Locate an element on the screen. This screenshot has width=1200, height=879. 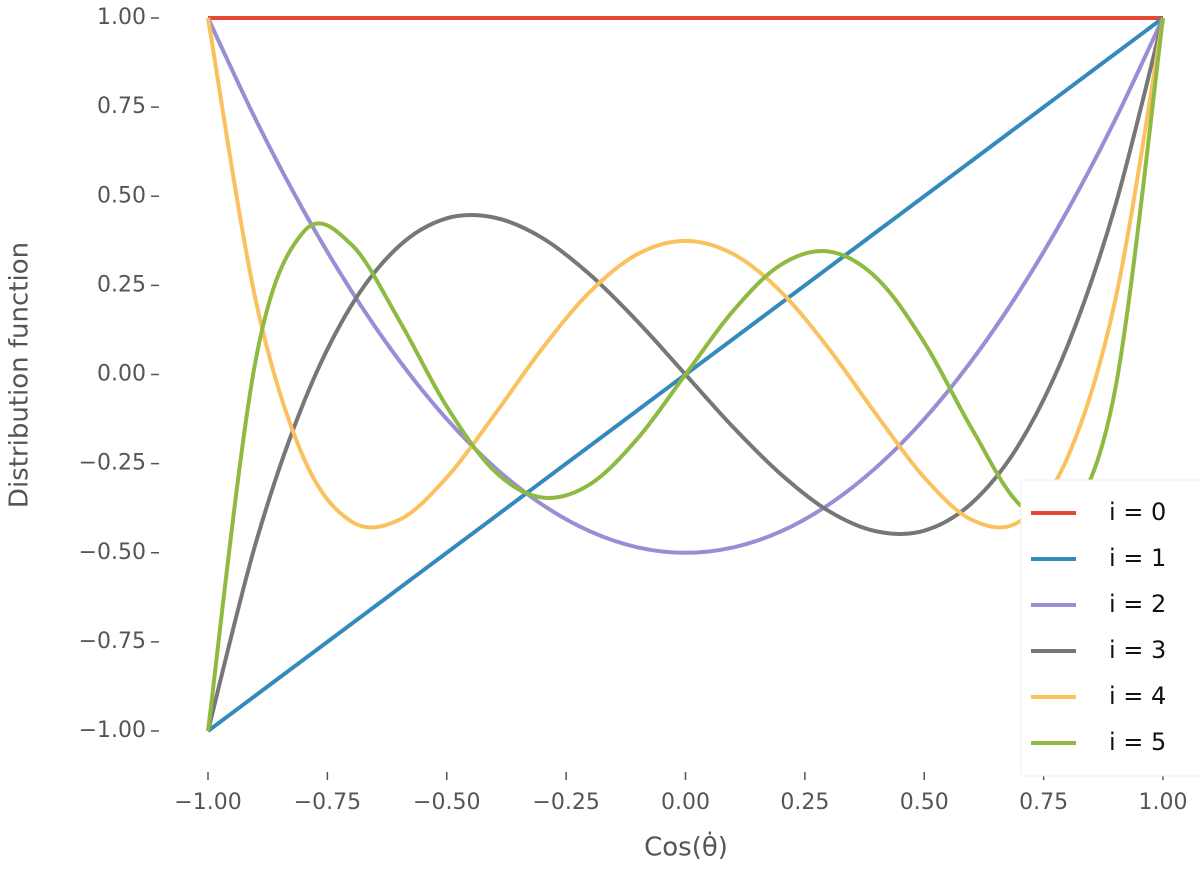
y-tick-label: −1.00 is located at coordinates (112, 730).